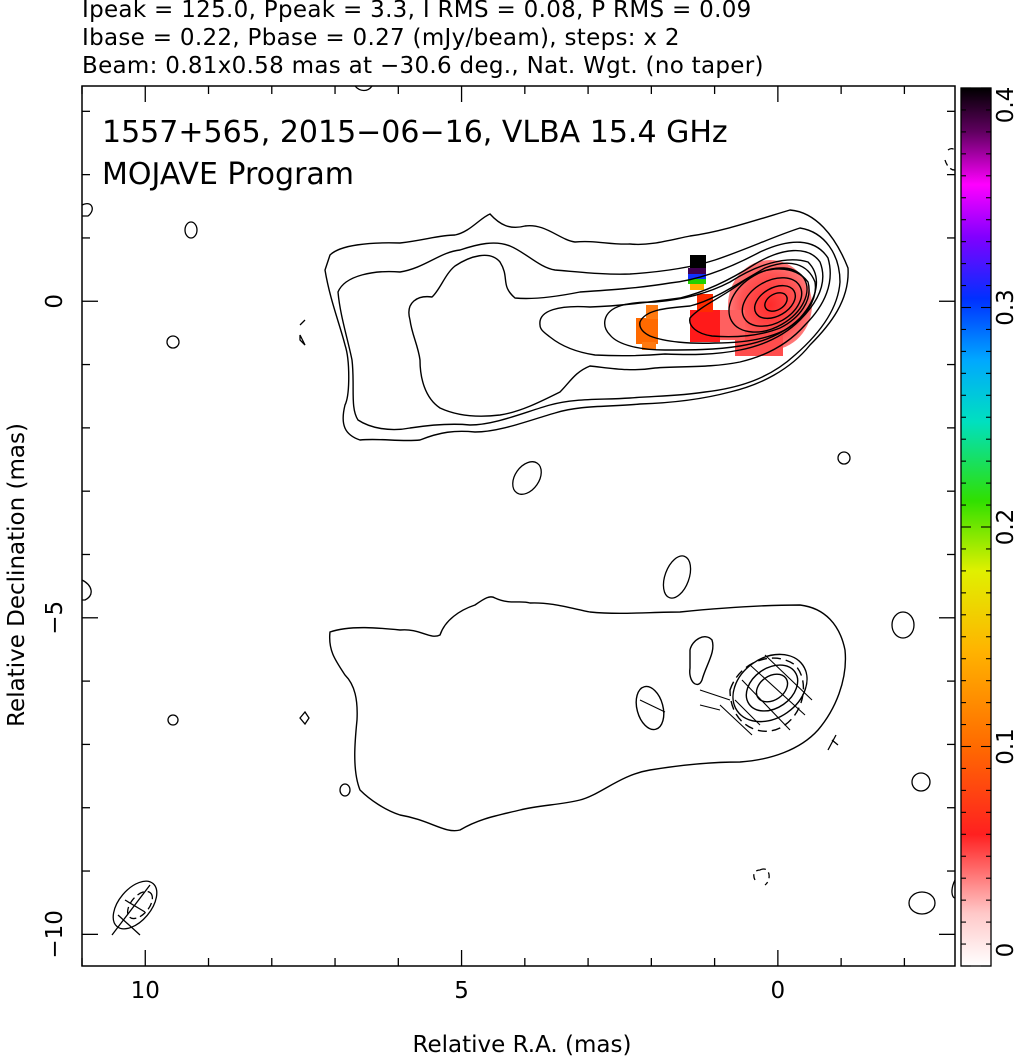  I want to click on contours-lower-source, so click(587, 714).